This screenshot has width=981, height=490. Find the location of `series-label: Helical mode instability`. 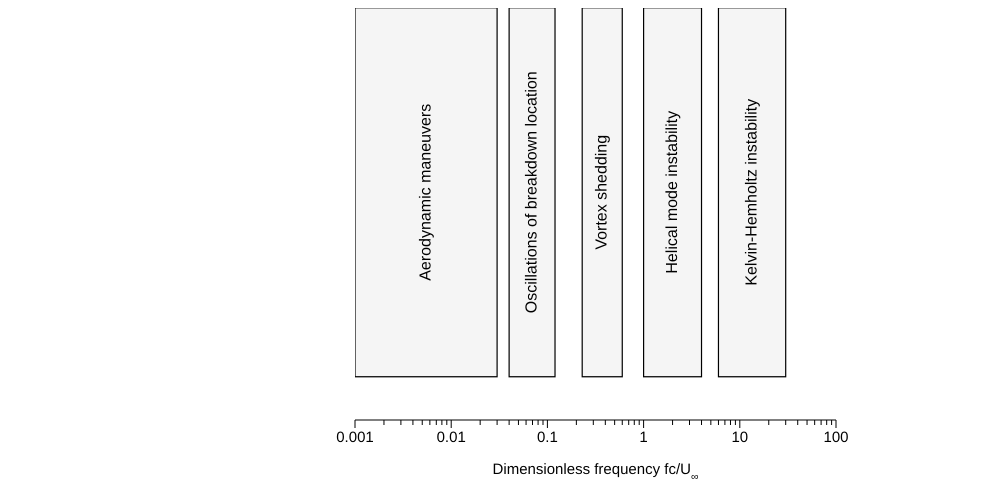

series-label: Helical mode instability is located at coordinates (673, 192).